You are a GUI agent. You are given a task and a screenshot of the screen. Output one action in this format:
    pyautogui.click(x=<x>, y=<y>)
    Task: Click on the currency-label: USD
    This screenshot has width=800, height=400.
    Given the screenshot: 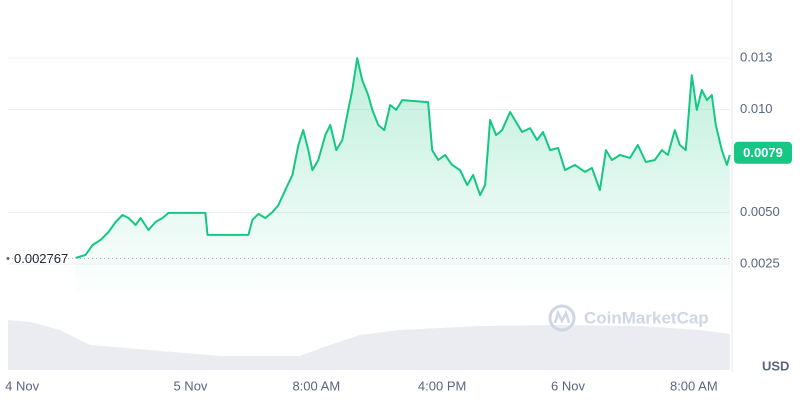 What is the action you would take?
    pyautogui.click(x=775, y=365)
    